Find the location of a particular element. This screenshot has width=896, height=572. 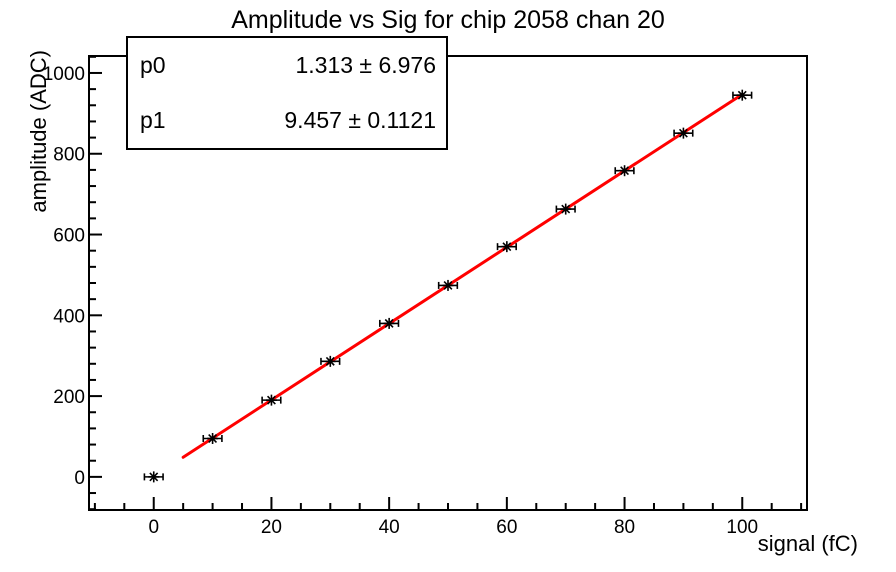

stats-param-name: p1 is located at coordinates (153, 120).